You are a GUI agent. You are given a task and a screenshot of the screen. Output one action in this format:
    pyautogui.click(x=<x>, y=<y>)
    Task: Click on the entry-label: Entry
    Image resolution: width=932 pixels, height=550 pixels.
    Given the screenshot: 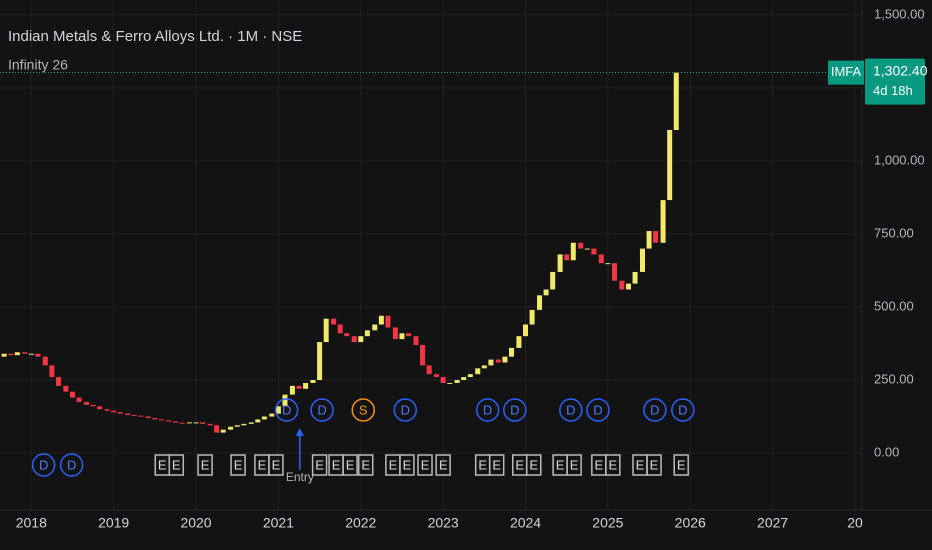 What is the action you would take?
    pyautogui.click(x=300, y=477)
    